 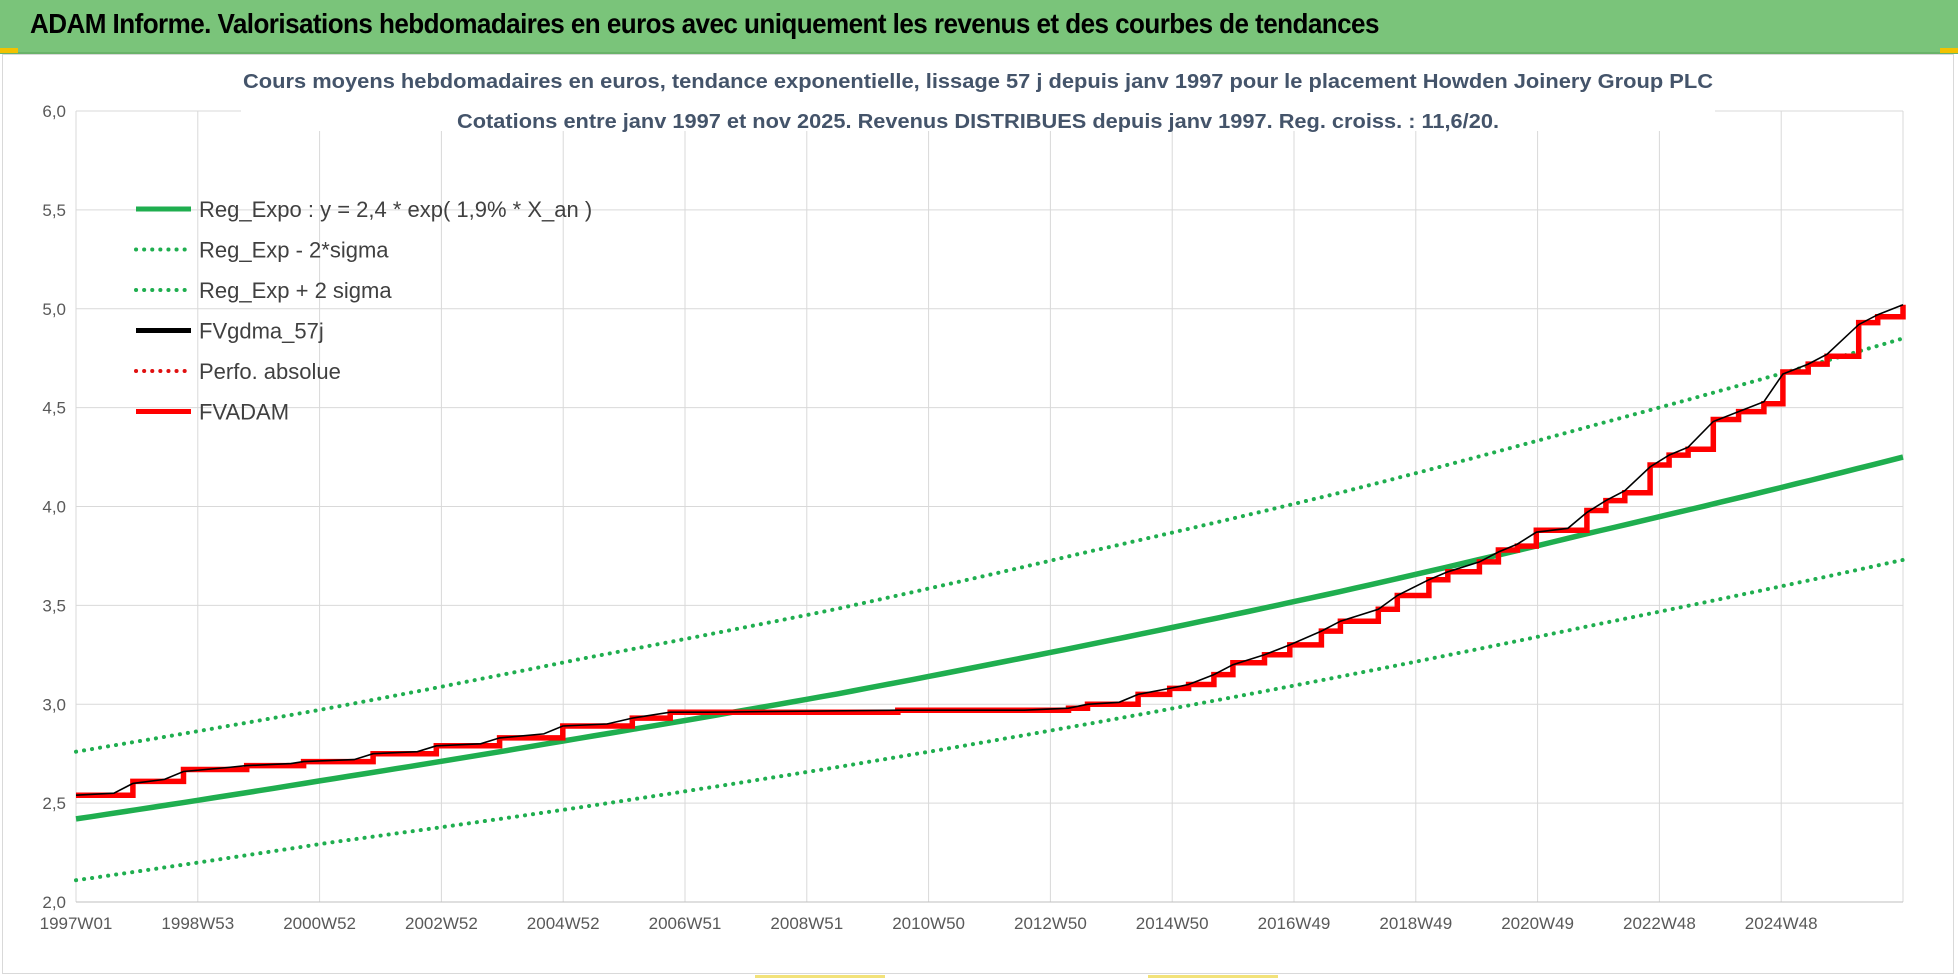 What do you see at coordinates (1537, 923) in the screenshot?
I see `x-tick-label: 2020W49` at bounding box center [1537, 923].